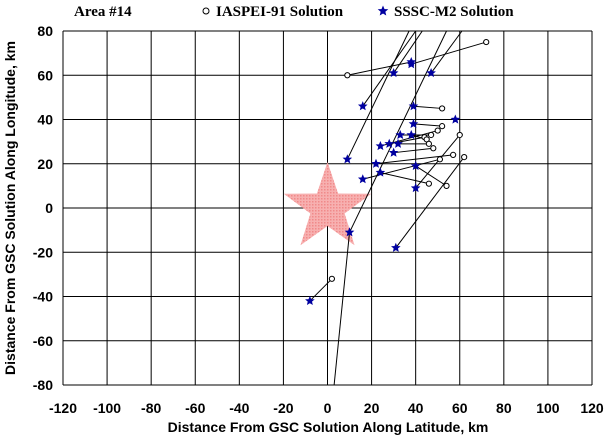 This screenshot has width=612, height=438. What do you see at coordinates (454, 12) in the screenshot?
I see `legend-sssc-label: SSSC-M2 Solution` at bounding box center [454, 12].